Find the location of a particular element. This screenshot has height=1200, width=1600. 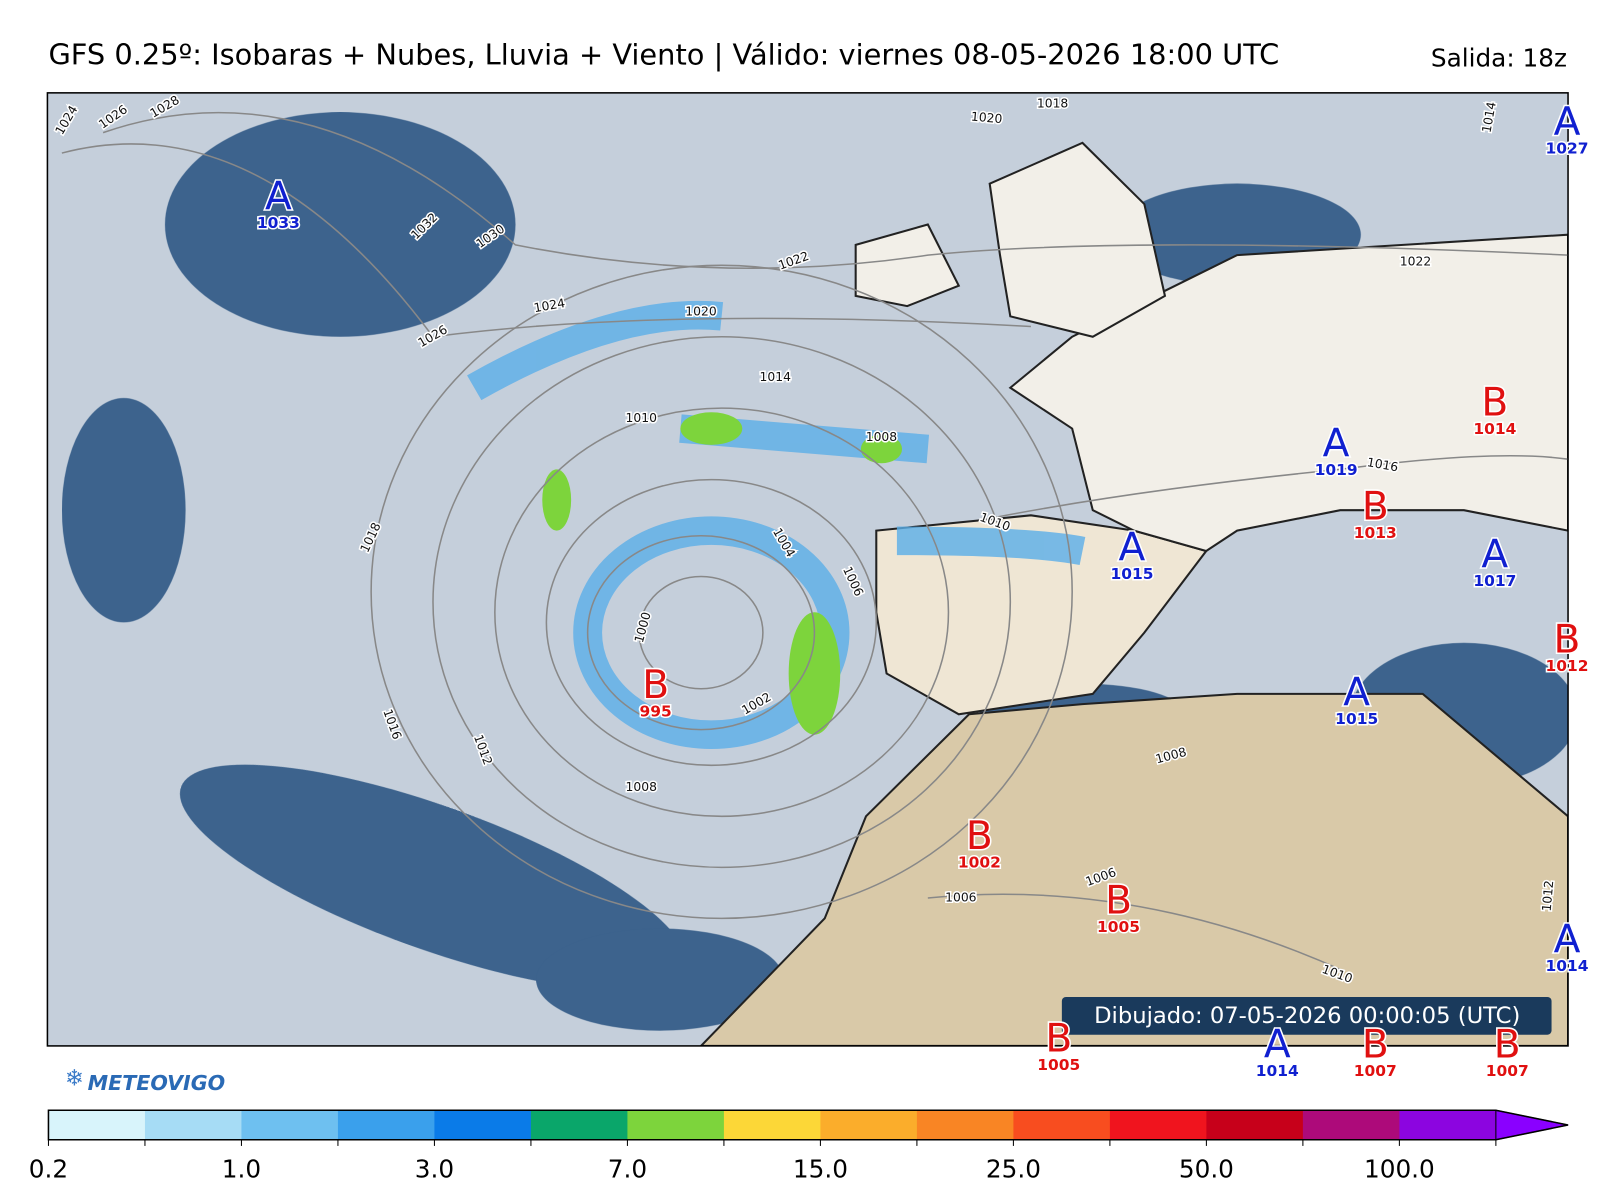

pressure-center-value: 1019 is located at coordinates (1336, 470).